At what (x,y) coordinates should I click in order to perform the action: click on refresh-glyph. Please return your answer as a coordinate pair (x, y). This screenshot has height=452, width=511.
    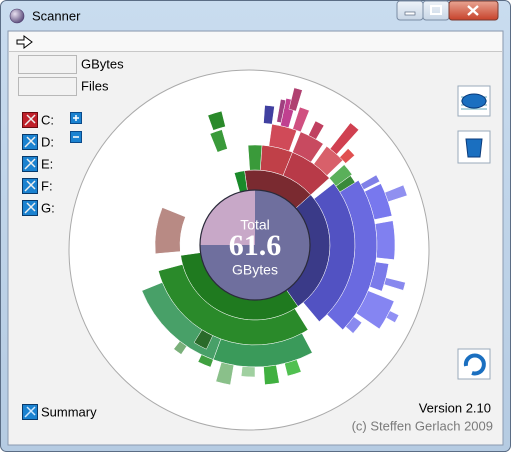
    Looking at the image, I should click on (474, 364).